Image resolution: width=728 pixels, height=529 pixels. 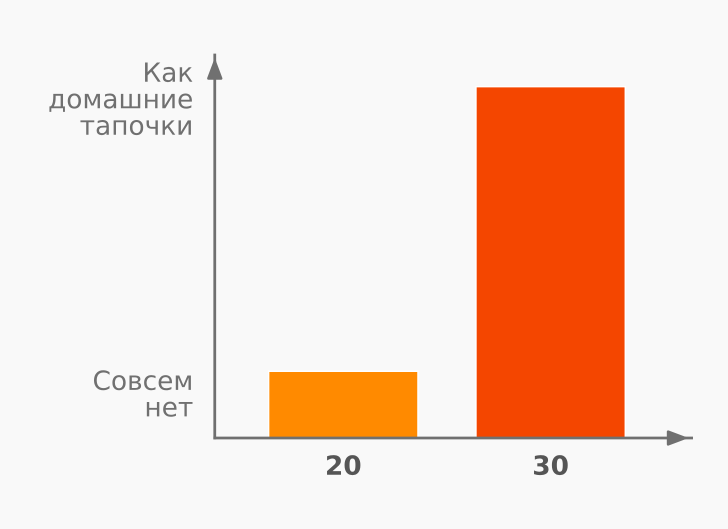 I want to click on text: Совсем нет, so click(x=143, y=393).